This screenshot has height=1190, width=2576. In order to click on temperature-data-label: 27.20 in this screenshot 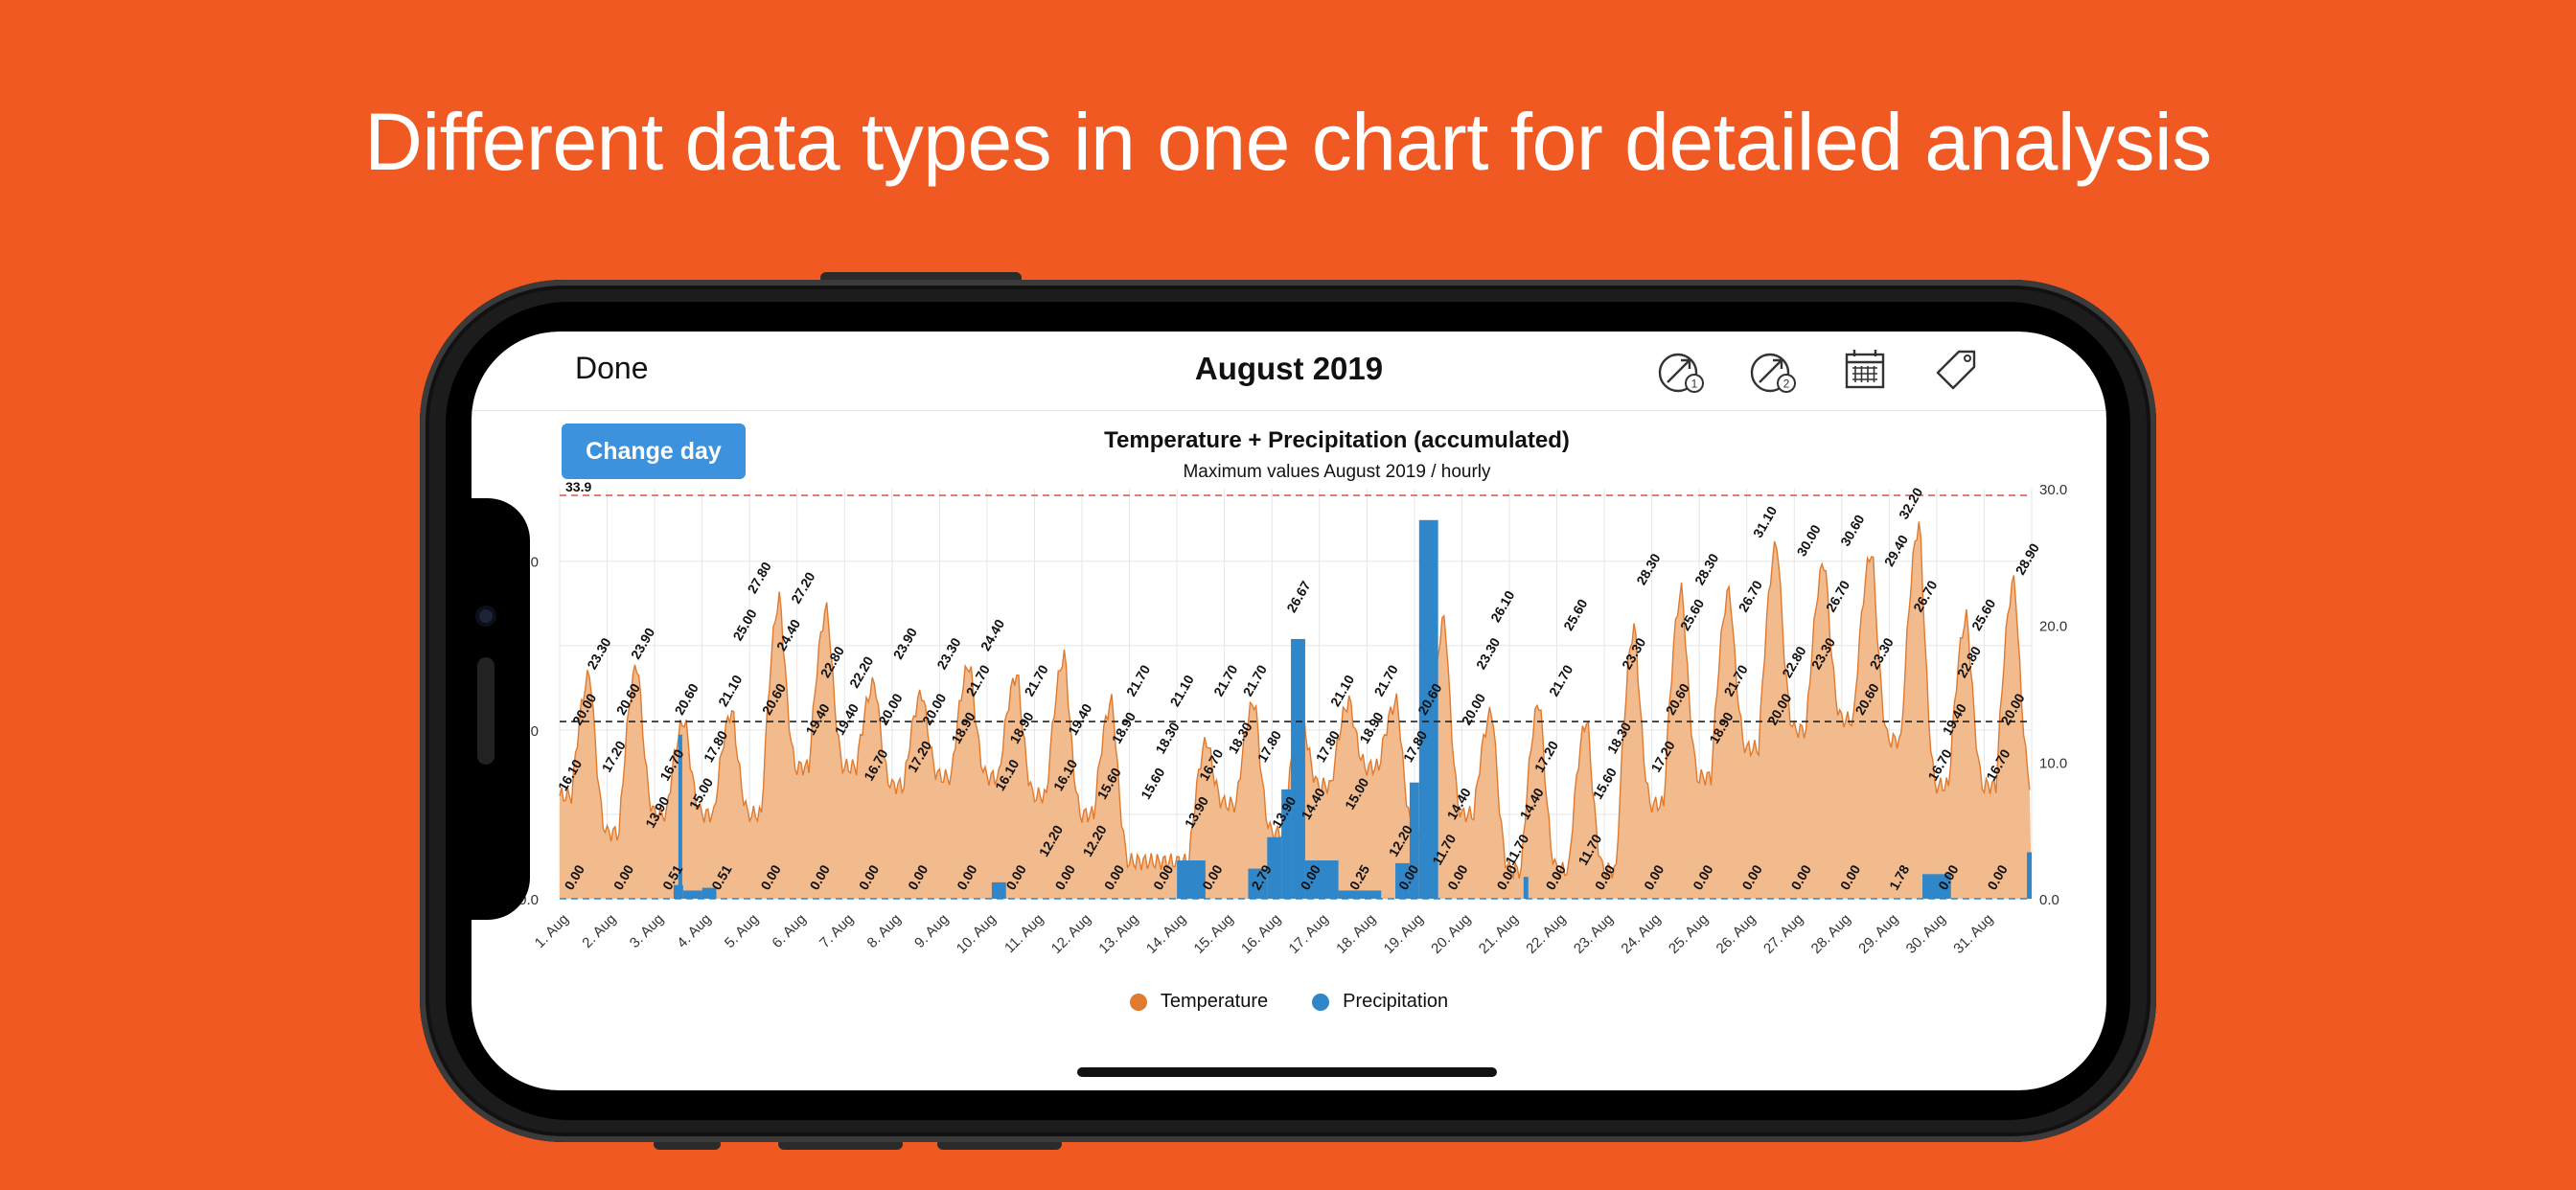, I will do `click(802, 588)`.